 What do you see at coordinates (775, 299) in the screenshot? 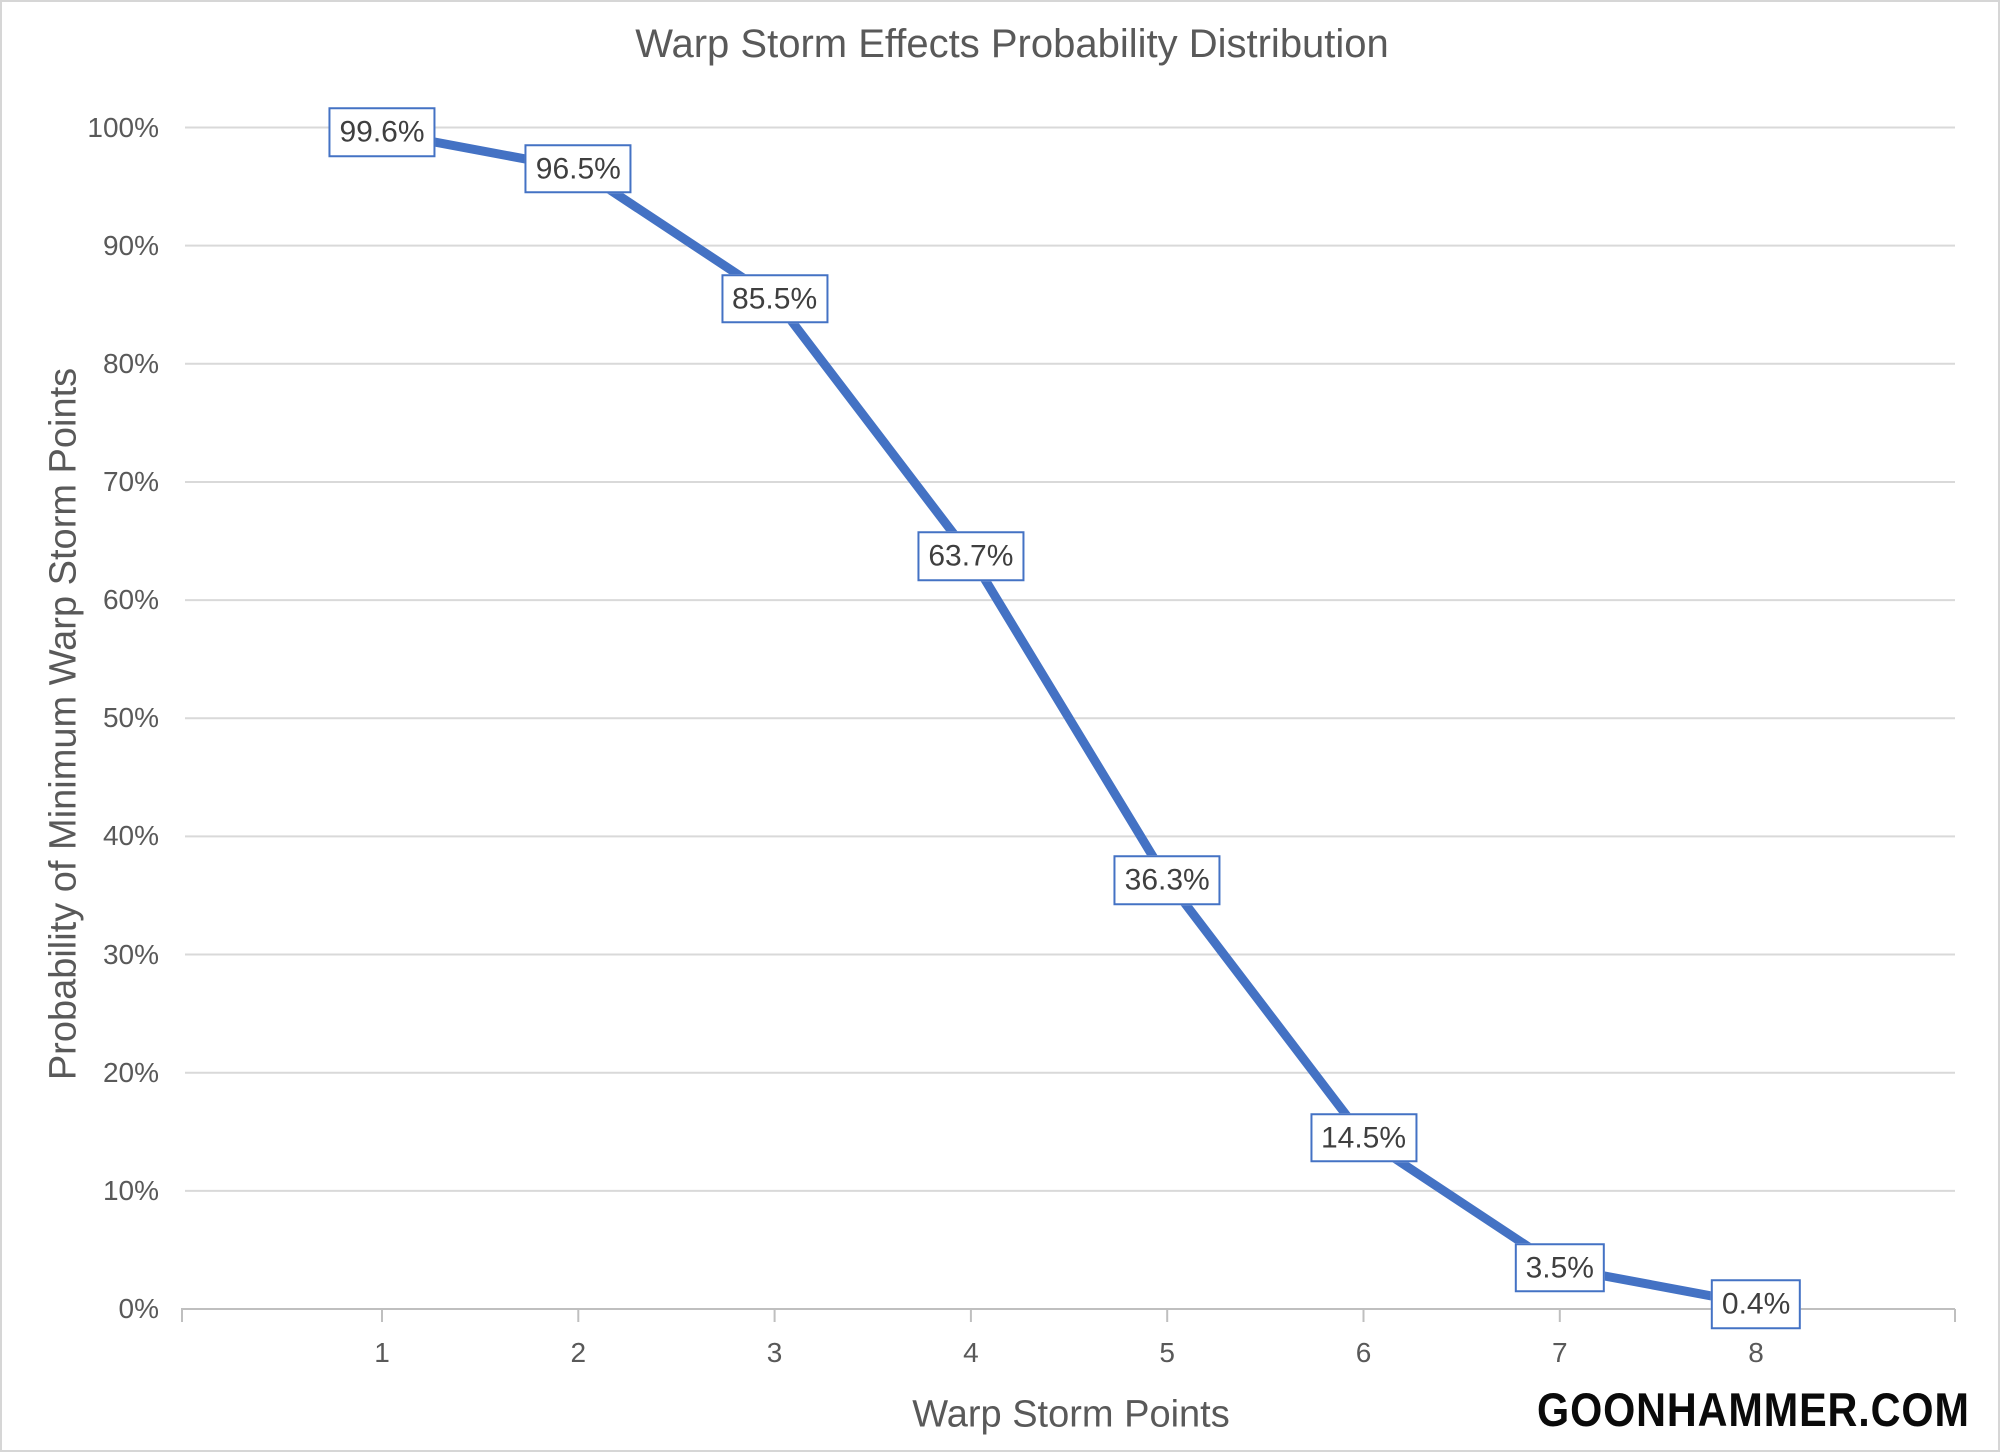
I see `data-label: 85.5%` at bounding box center [775, 299].